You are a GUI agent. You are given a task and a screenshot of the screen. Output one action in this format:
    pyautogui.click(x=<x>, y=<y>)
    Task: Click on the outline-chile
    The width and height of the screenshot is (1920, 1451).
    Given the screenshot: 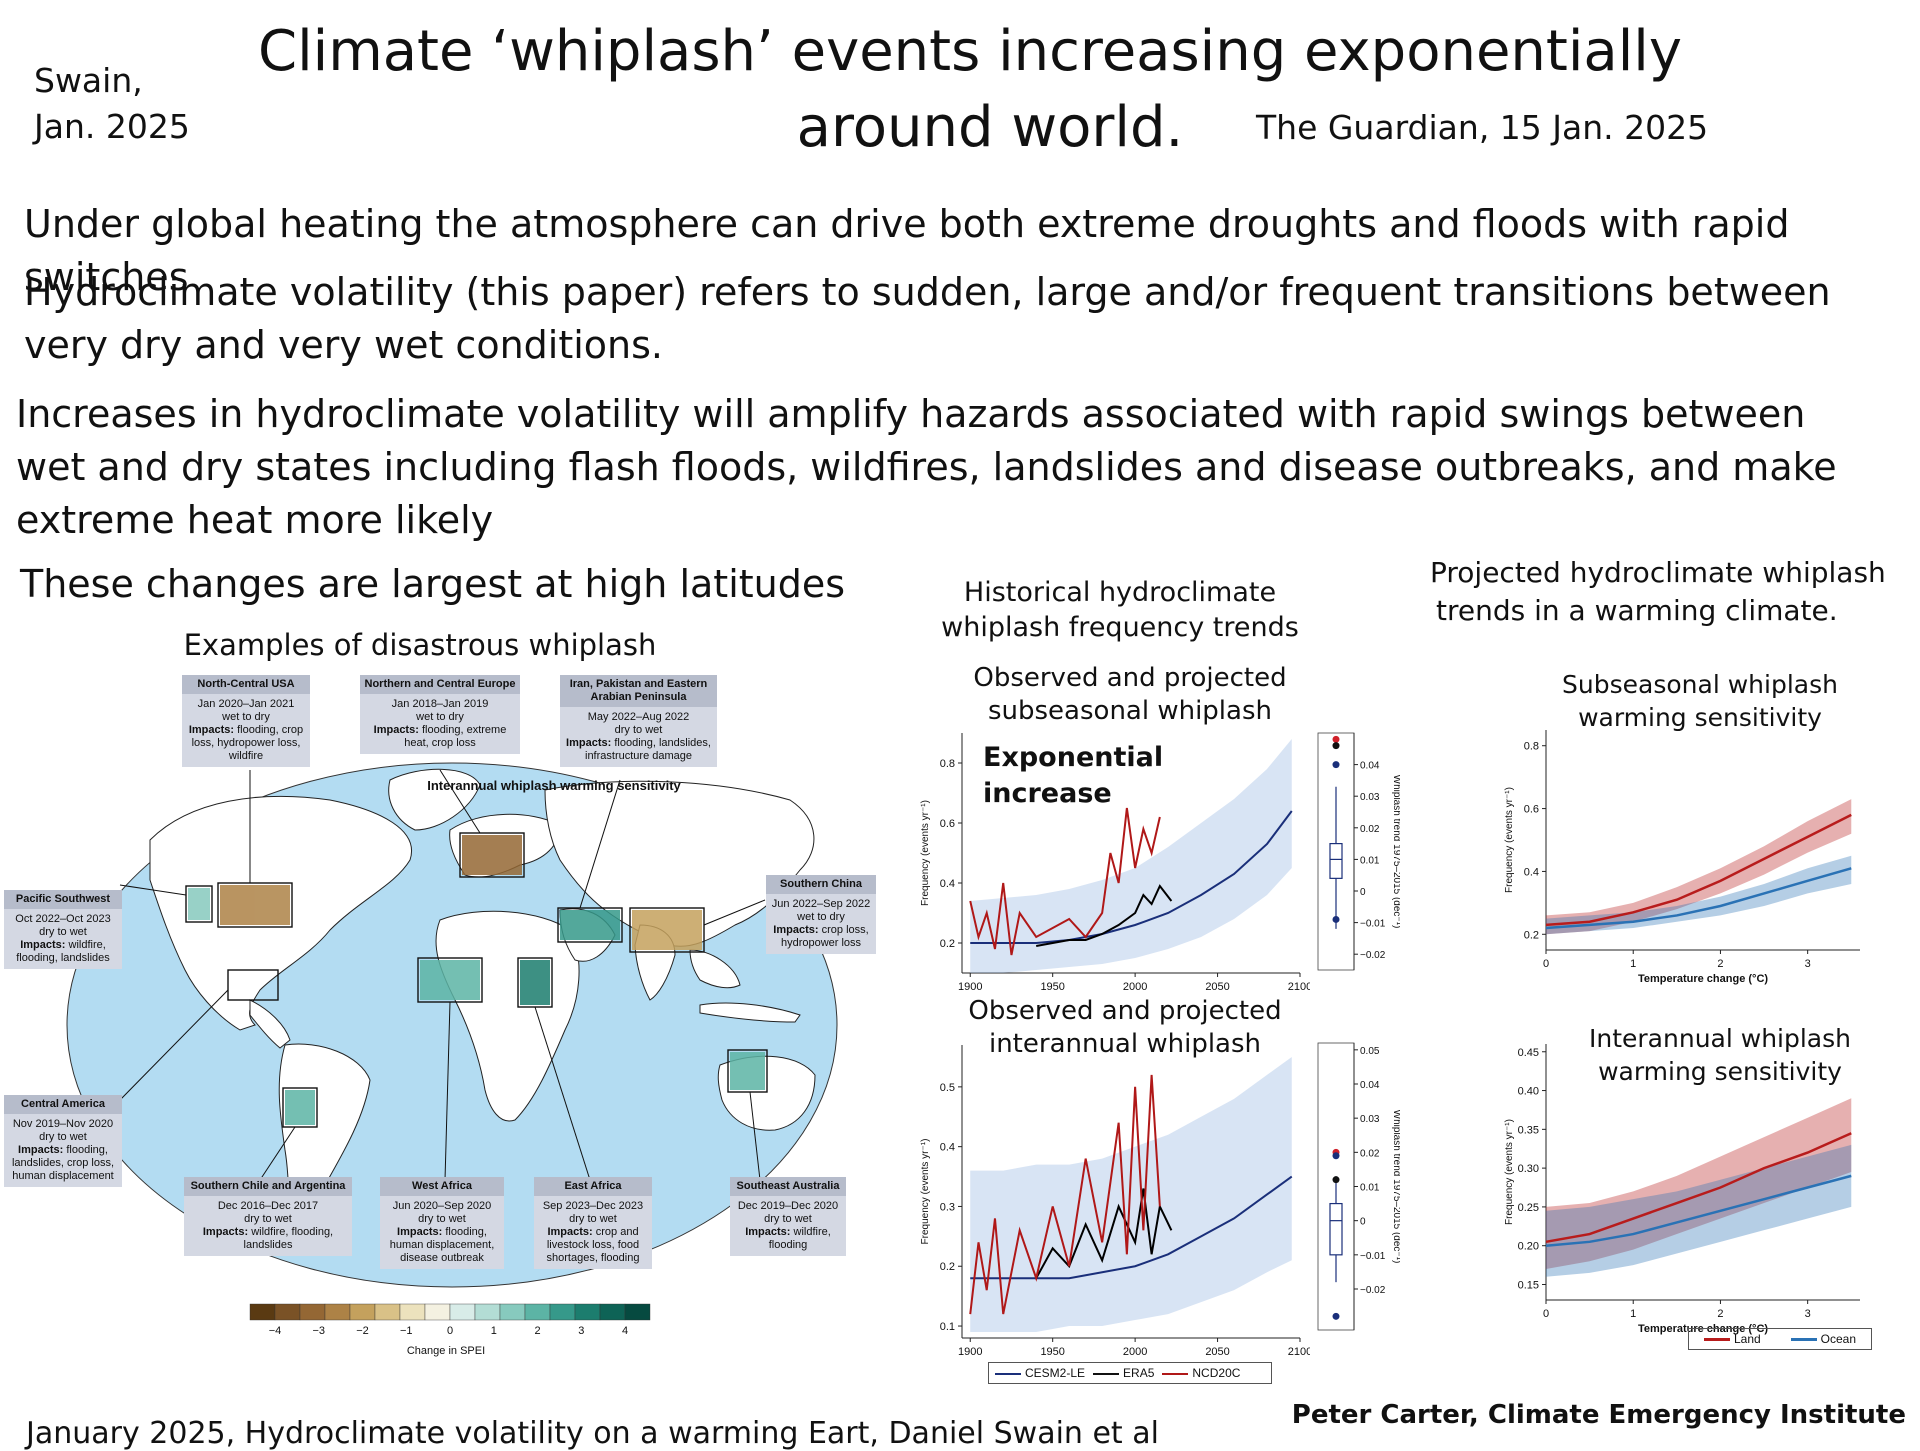 What is the action you would take?
    pyautogui.click(x=300, y=1107)
    